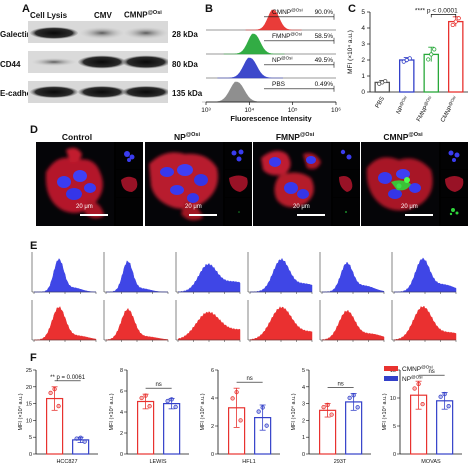 The width and height of the screenshot is (474, 474). I want to click on panel-label-e: E, so click(34, 246).